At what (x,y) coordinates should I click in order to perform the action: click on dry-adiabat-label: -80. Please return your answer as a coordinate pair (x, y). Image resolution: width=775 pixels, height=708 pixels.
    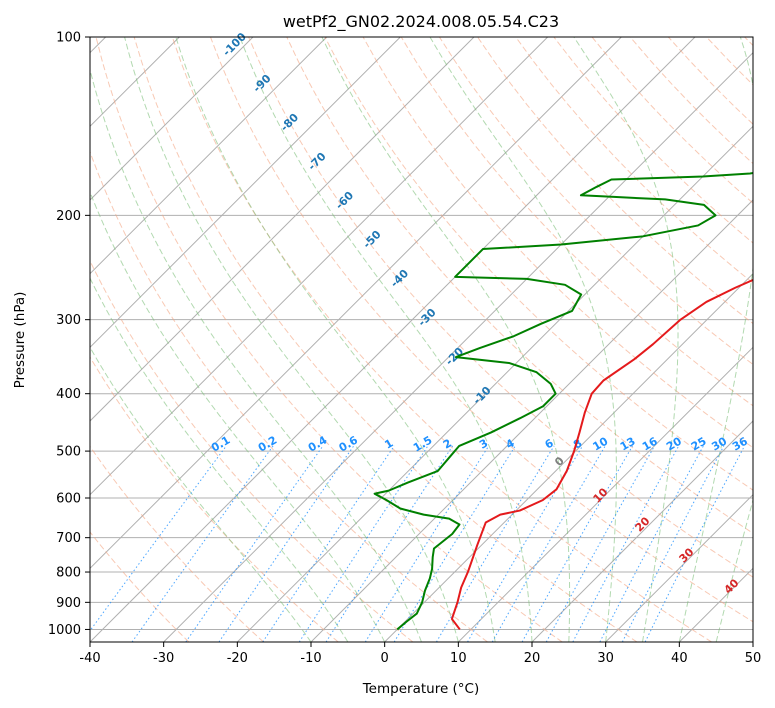
    Looking at the image, I should click on (289, 122).